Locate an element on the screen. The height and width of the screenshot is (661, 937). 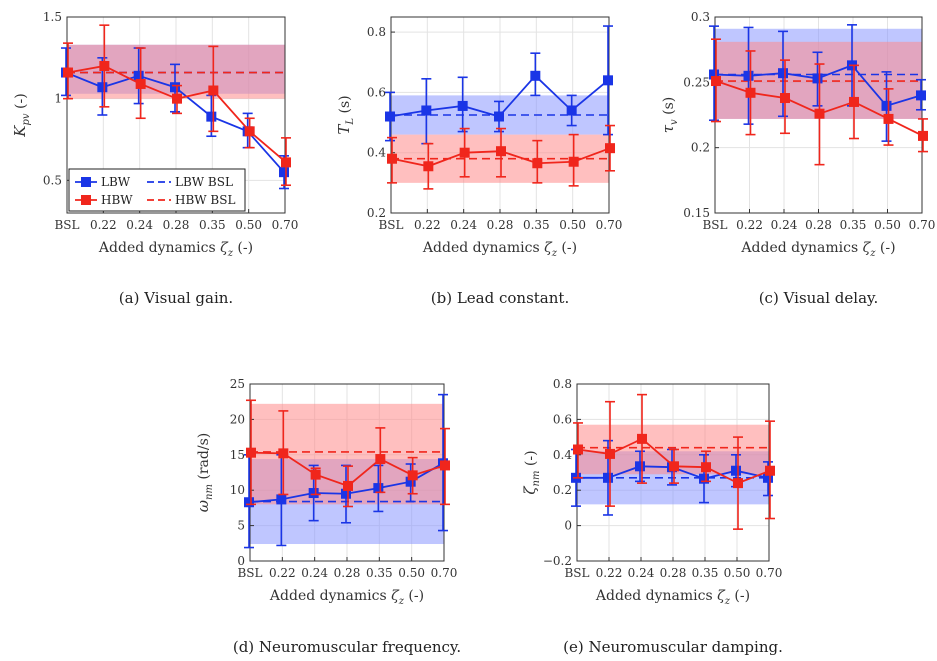
legend-label: HBW is located at coordinates (117, 200).